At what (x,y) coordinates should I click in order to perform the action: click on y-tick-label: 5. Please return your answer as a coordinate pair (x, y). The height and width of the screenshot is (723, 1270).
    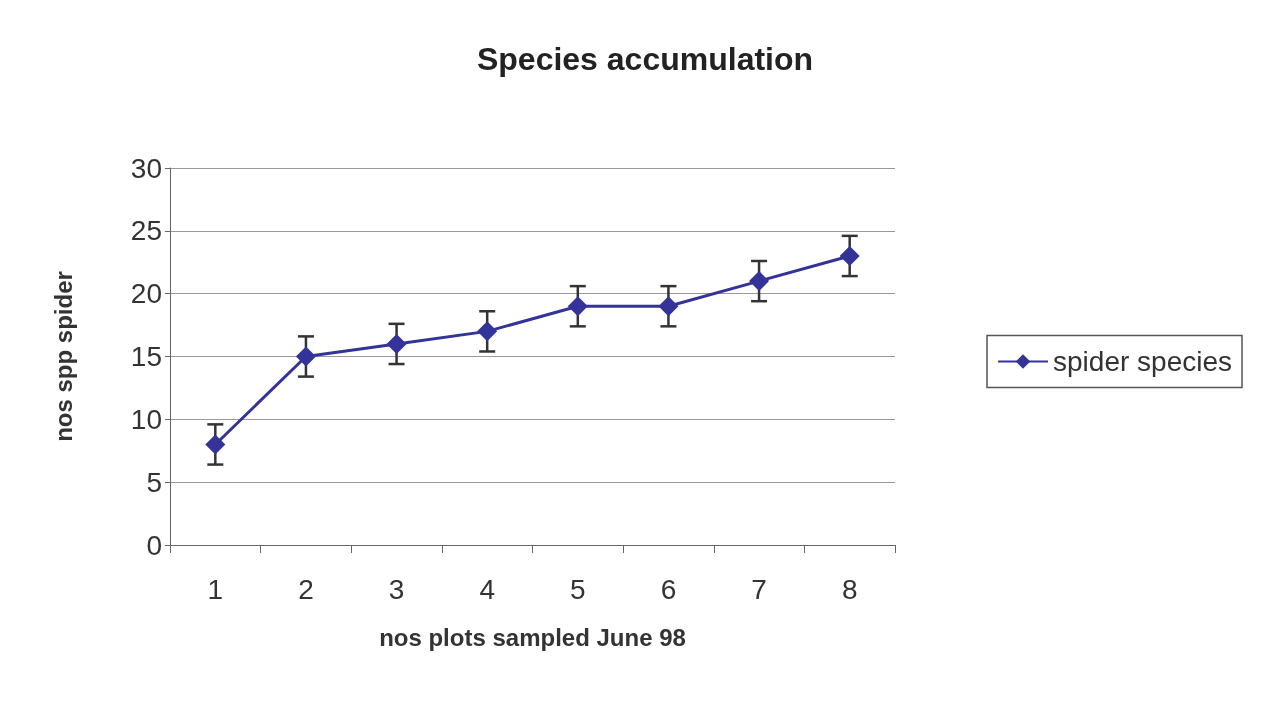
    Looking at the image, I should click on (154, 482).